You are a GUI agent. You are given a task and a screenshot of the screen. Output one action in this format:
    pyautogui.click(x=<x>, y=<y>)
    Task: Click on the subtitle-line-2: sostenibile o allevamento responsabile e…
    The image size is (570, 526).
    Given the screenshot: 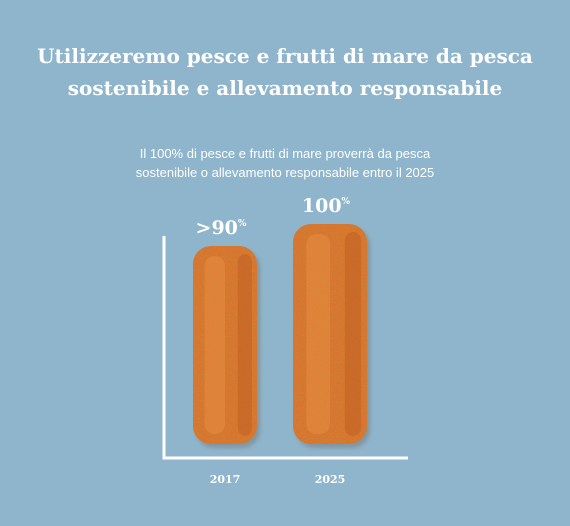 What is the action you would take?
    pyautogui.click(x=285, y=172)
    